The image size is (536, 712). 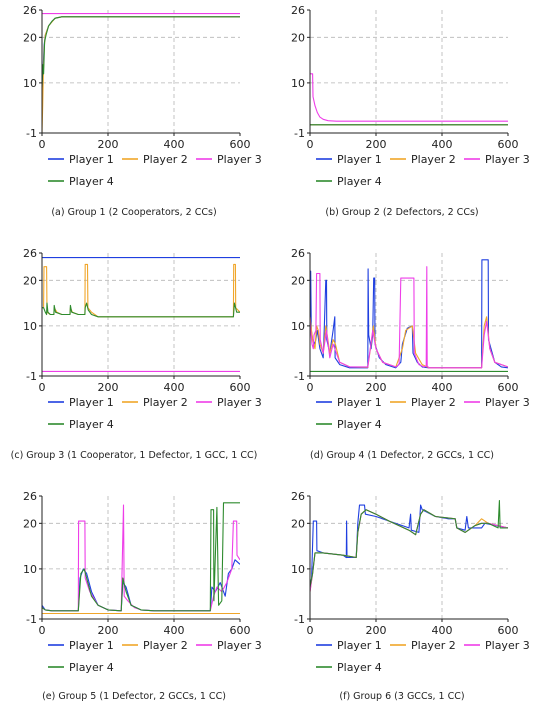 I want to click on legend-label-player-4-a: Player 4, so click(x=91, y=181).